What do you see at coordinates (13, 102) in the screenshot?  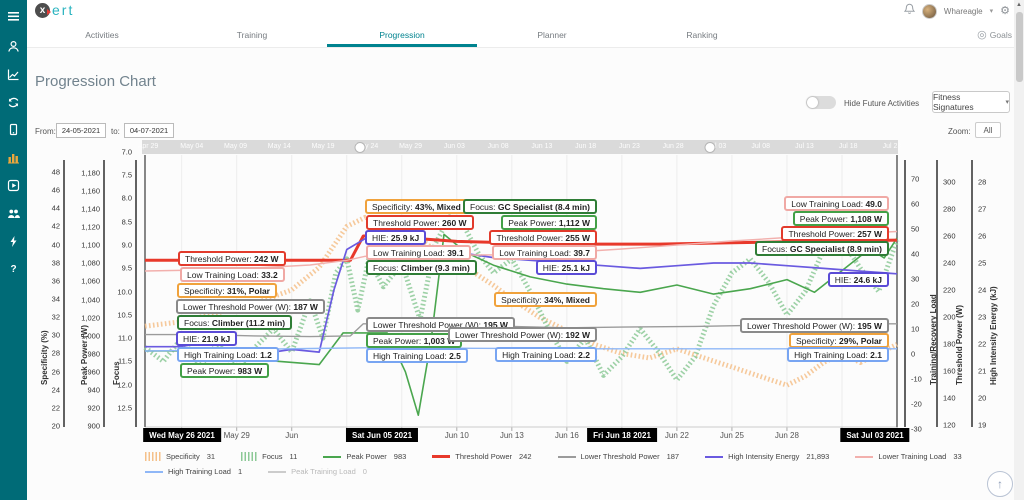 I see `sidebar-sync-icon` at bounding box center [13, 102].